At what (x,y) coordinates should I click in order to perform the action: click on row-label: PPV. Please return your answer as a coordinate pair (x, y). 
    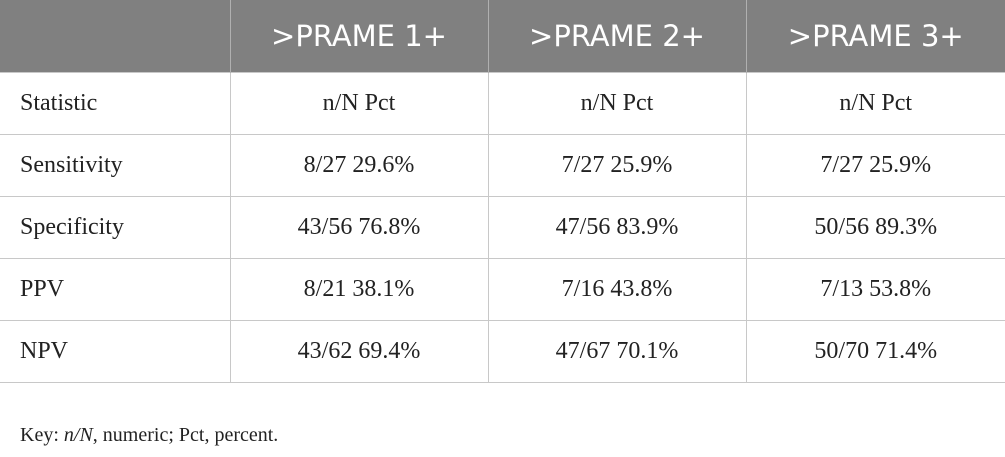
    Looking at the image, I should click on (115, 289).